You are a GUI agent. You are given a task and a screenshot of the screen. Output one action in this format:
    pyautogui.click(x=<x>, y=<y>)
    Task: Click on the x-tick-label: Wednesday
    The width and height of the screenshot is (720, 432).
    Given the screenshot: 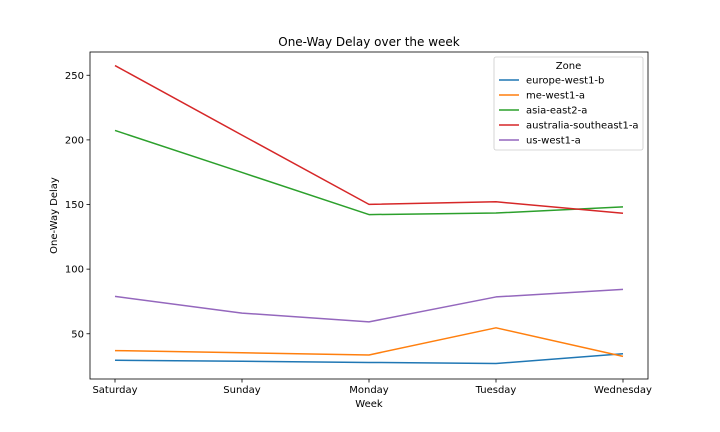 What is the action you would take?
    pyautogui.click(x=623, y=390)
    